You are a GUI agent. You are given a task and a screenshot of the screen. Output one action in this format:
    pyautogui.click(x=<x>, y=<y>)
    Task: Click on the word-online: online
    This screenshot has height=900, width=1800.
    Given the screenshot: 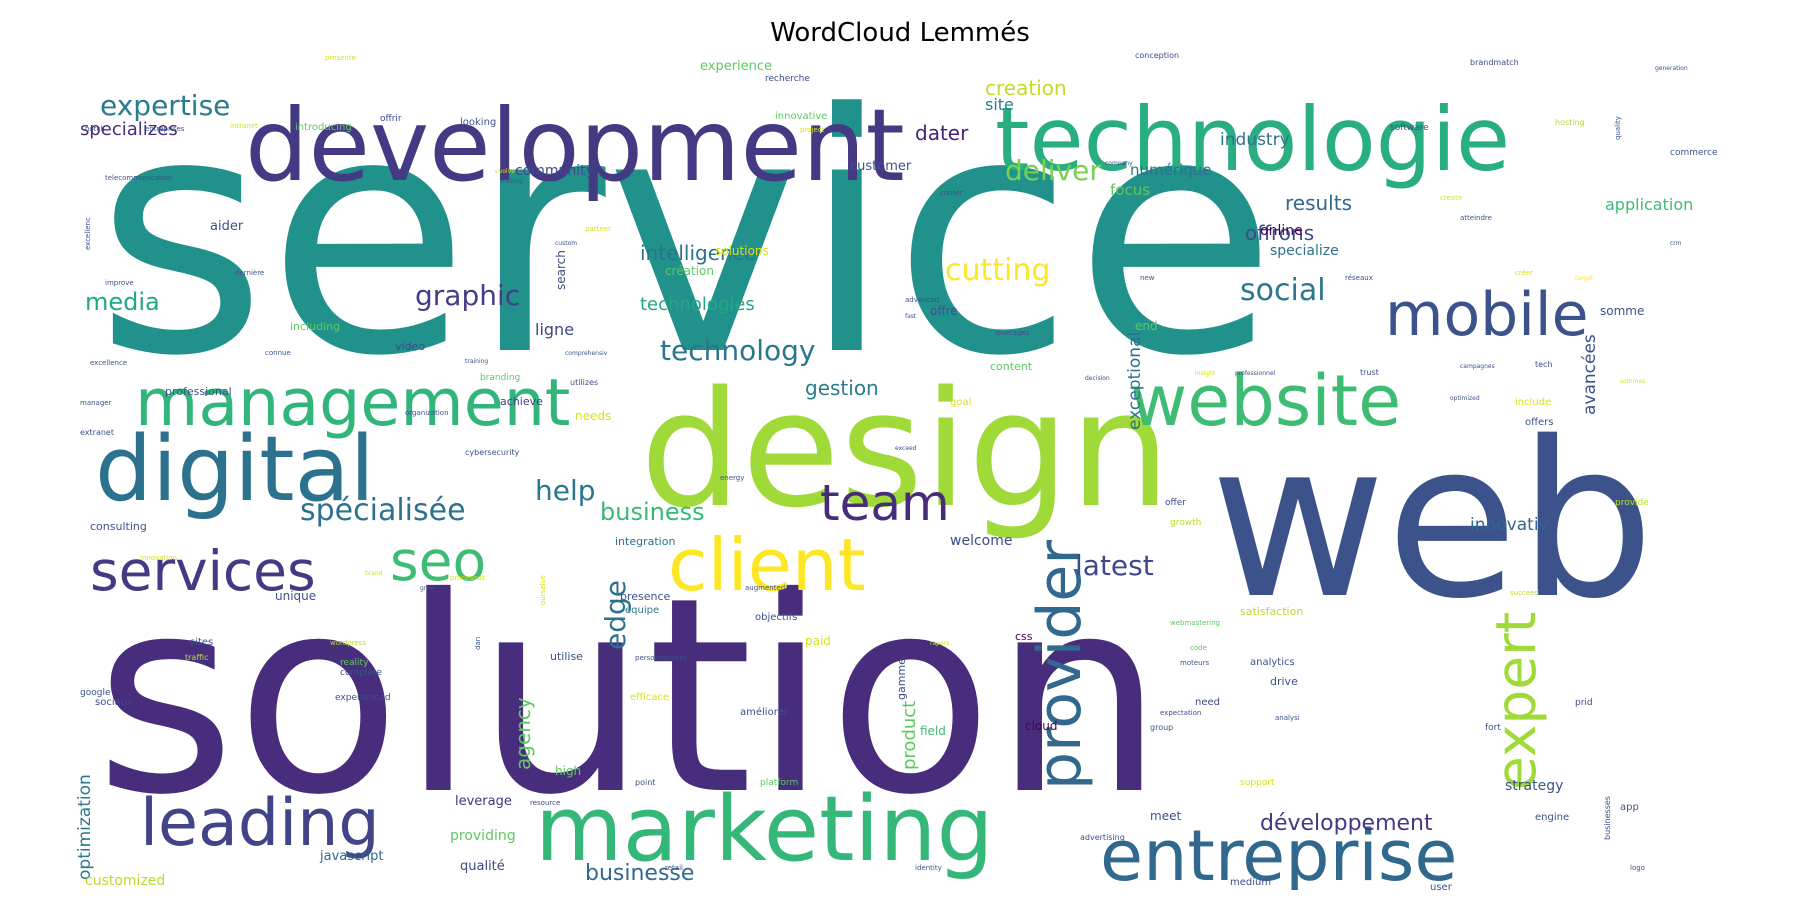 What is the action you would take?
    pyautogui.click(x=1281, y=231)
    